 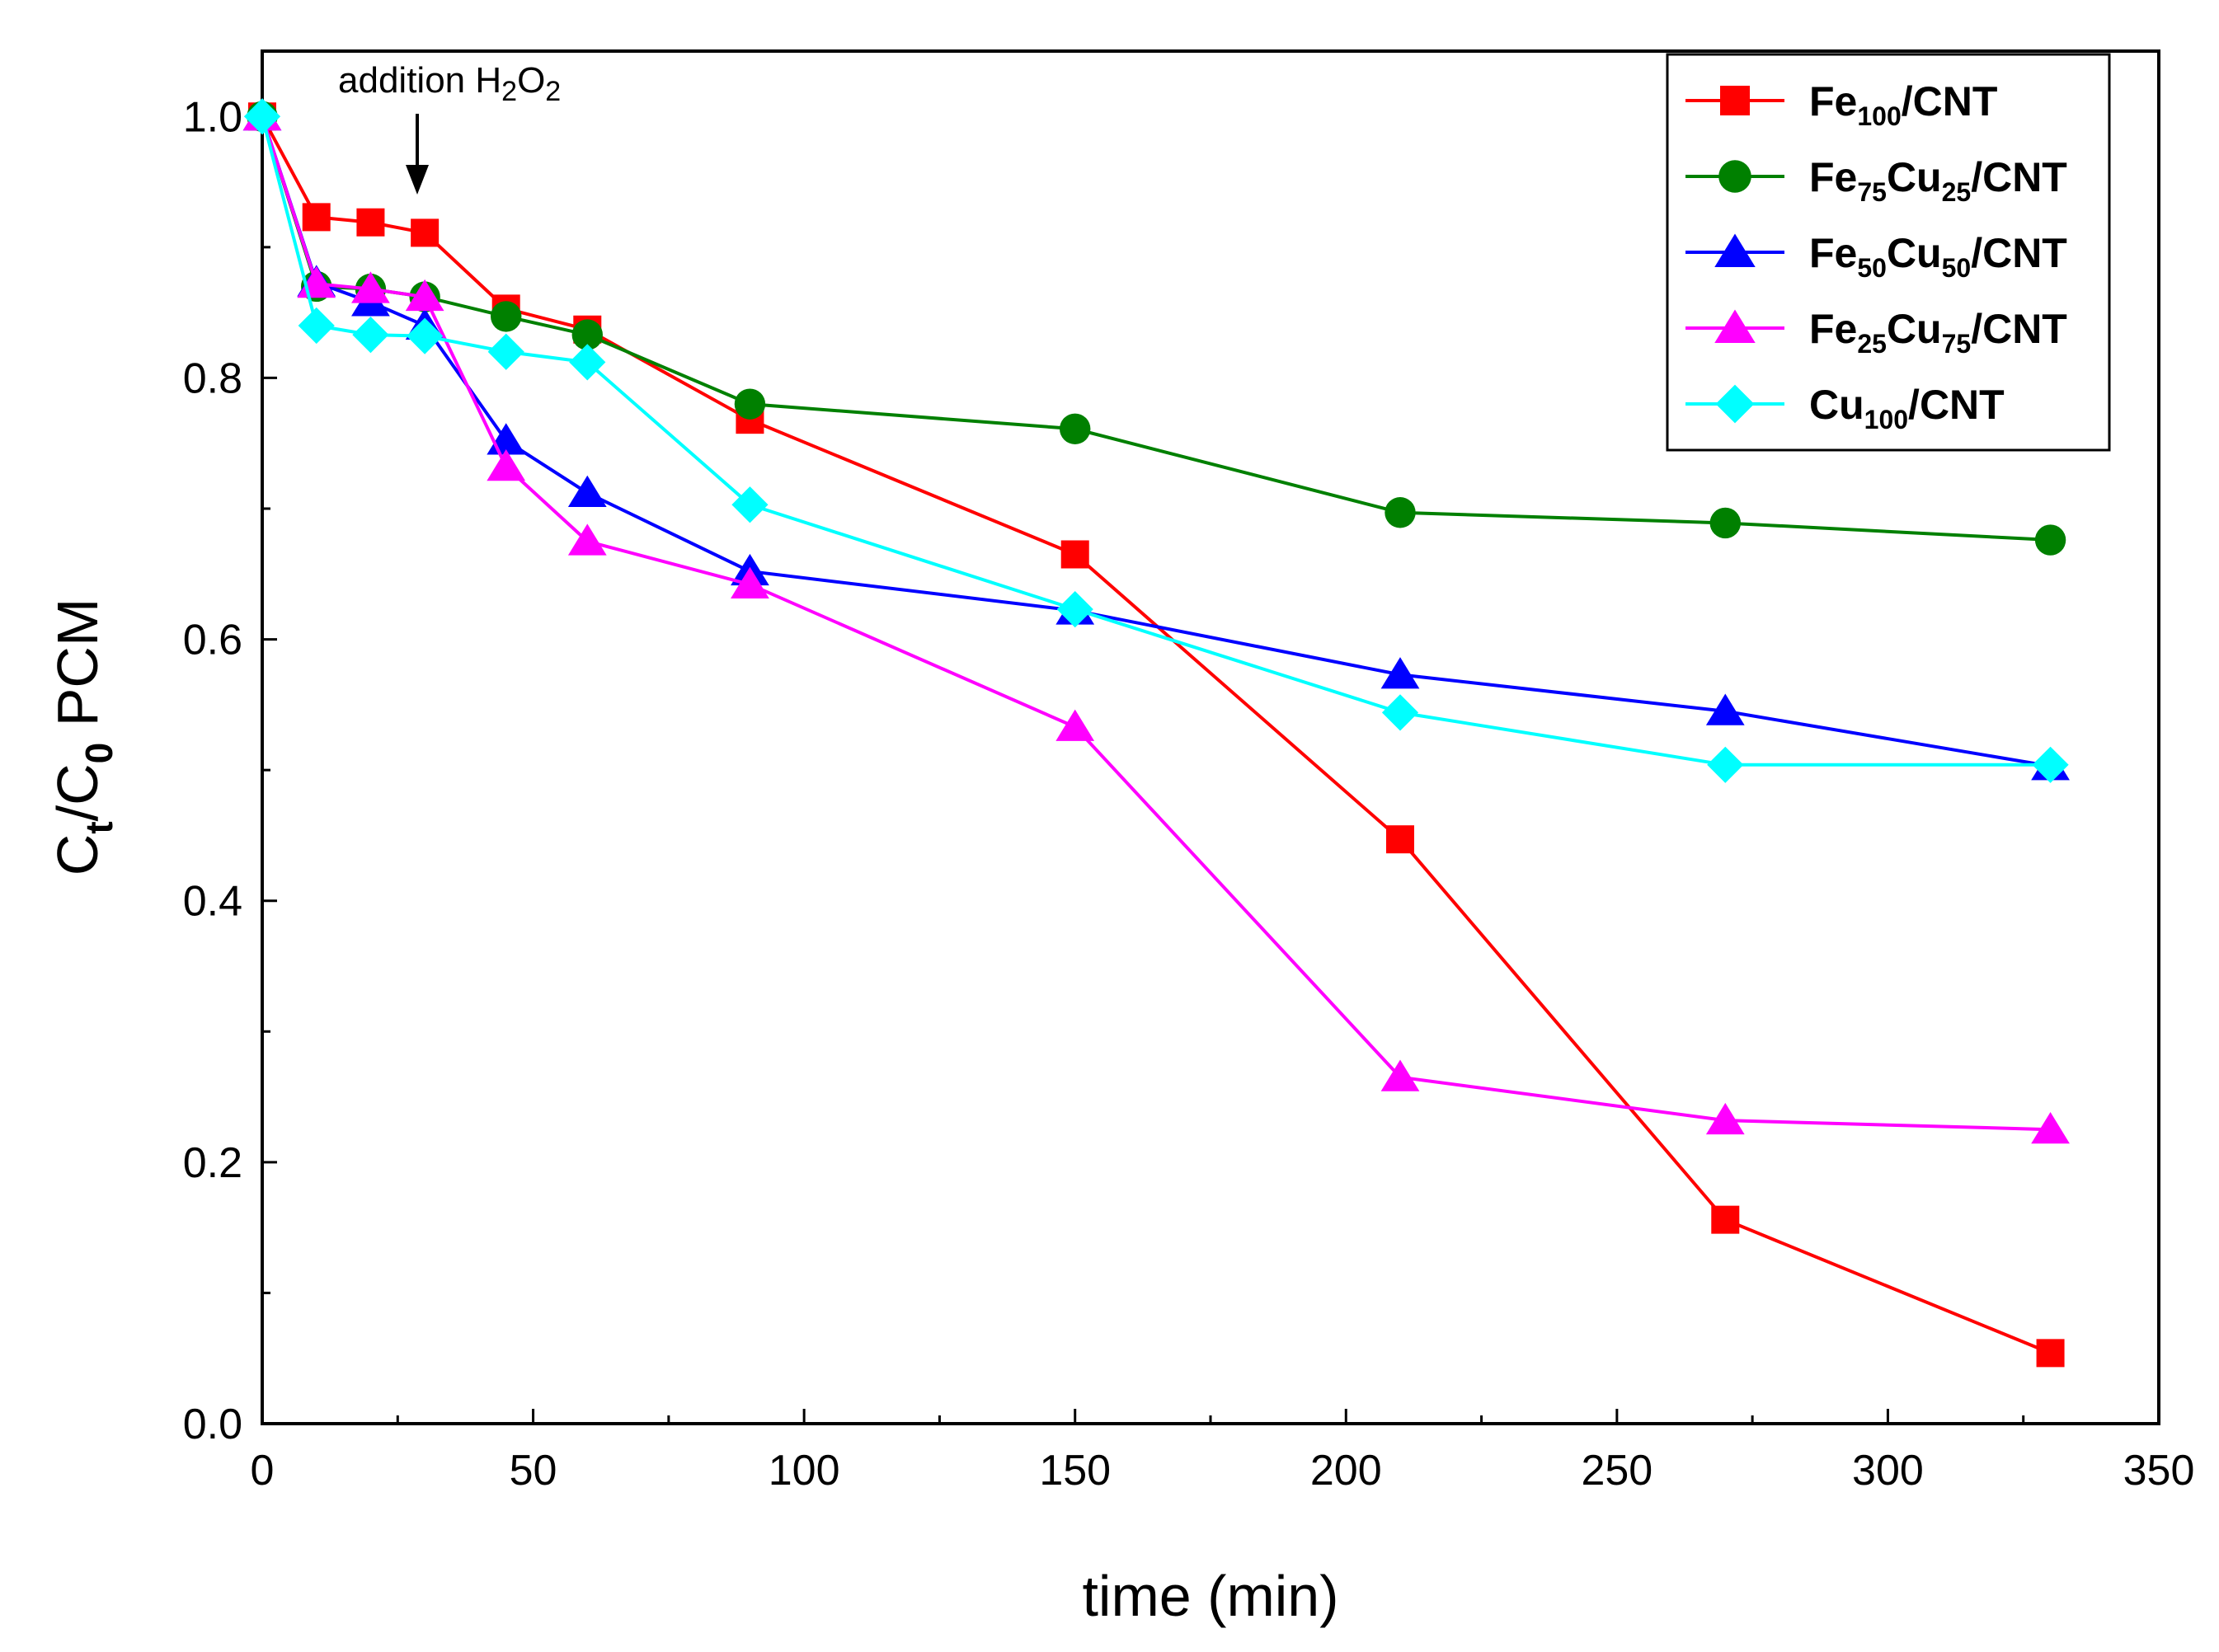 What do you see at coordinates (1210, 1596) in the screenshot?
I see `x-axis-title: time (min)` at bounding box center [1210, 1596].